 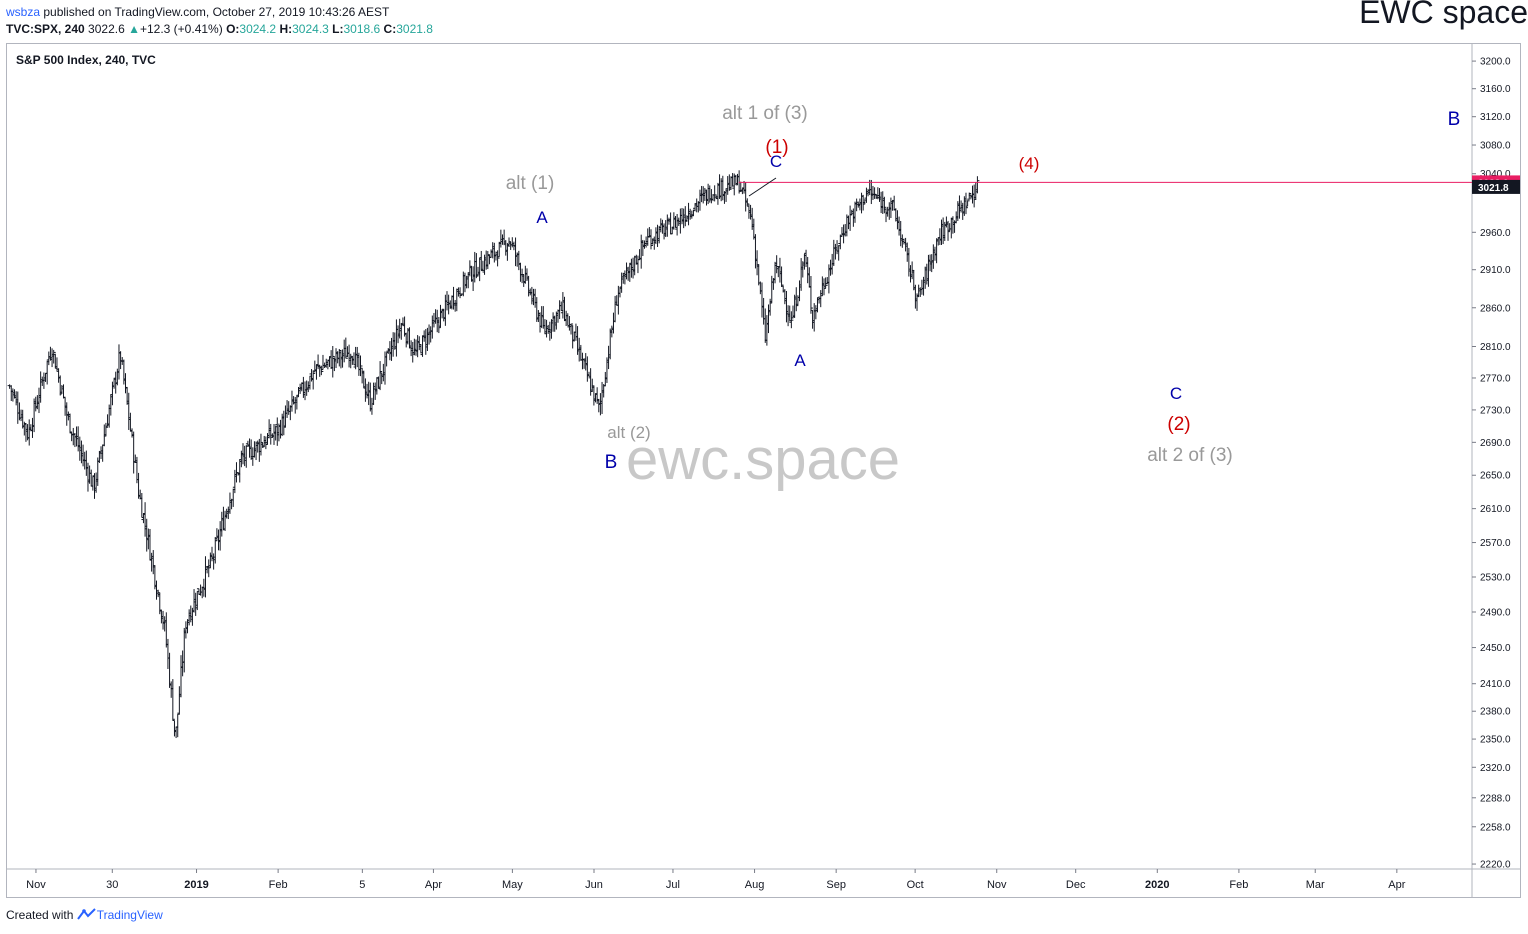 I want to click on tradingview-link: TradingView, so click(x=129, y=915).